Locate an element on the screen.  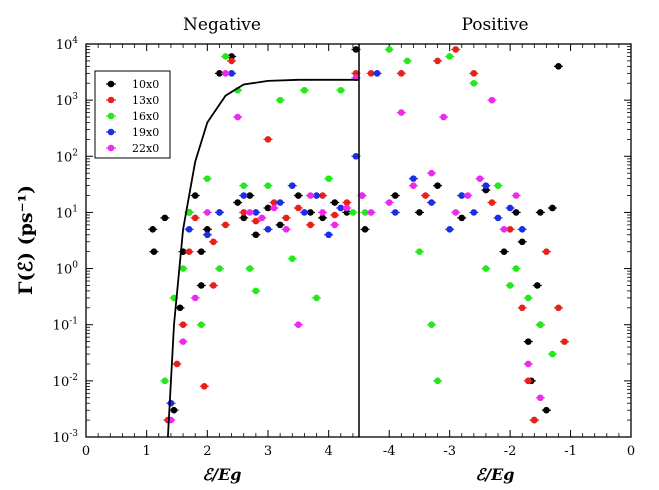
panel-title-positive: Positive is located at coordinates (494, 25).